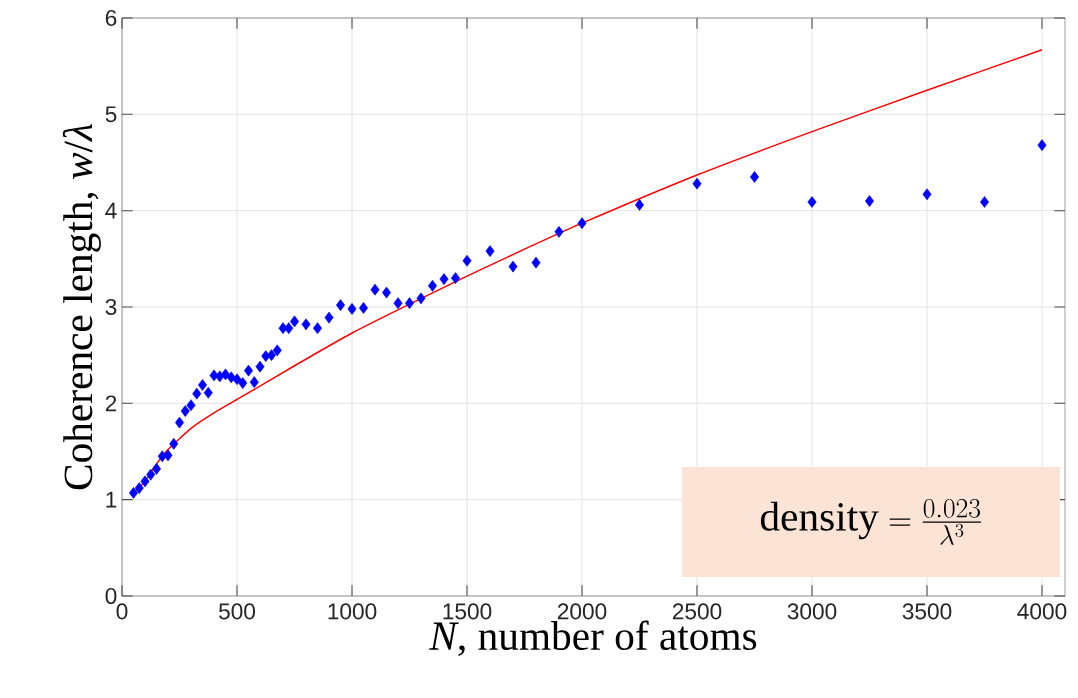 The width and height of the screenshot is (1078, 698). What do you see at coordinates (870, 522) in the screenshot?
I see `annotation: $\text{density}=\frac{0.023}{\lambda^{3}}$` at bounding box center [870, 522].